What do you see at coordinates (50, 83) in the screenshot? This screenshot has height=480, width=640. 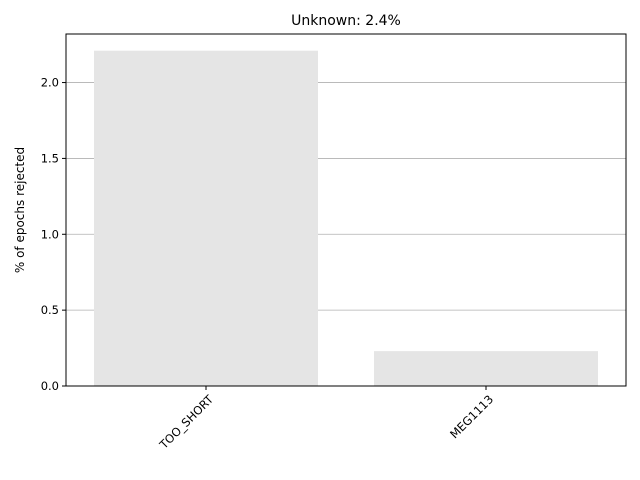 I see `y-tick-label: 2.0` at bounding box center [50, 83].